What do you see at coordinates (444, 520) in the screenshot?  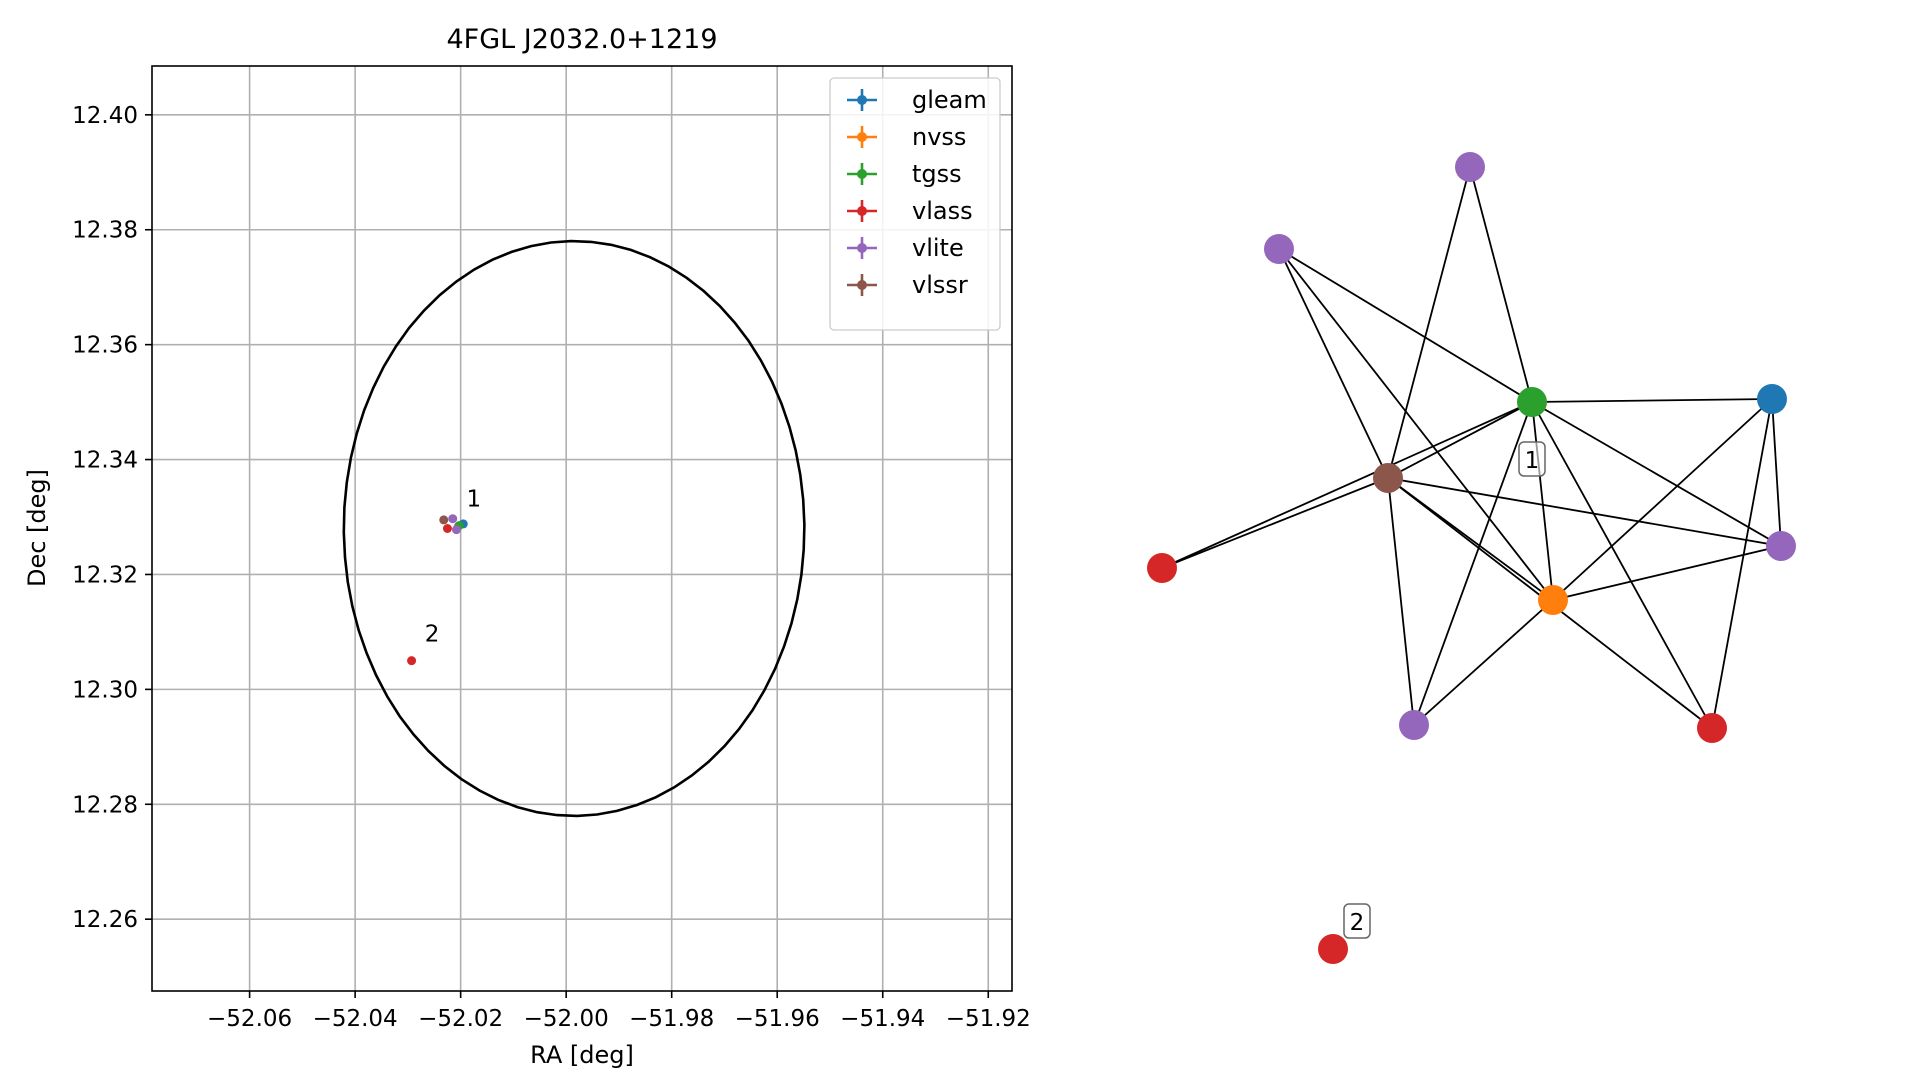 I see `point-vlssr` at bounding box center [444, 520].